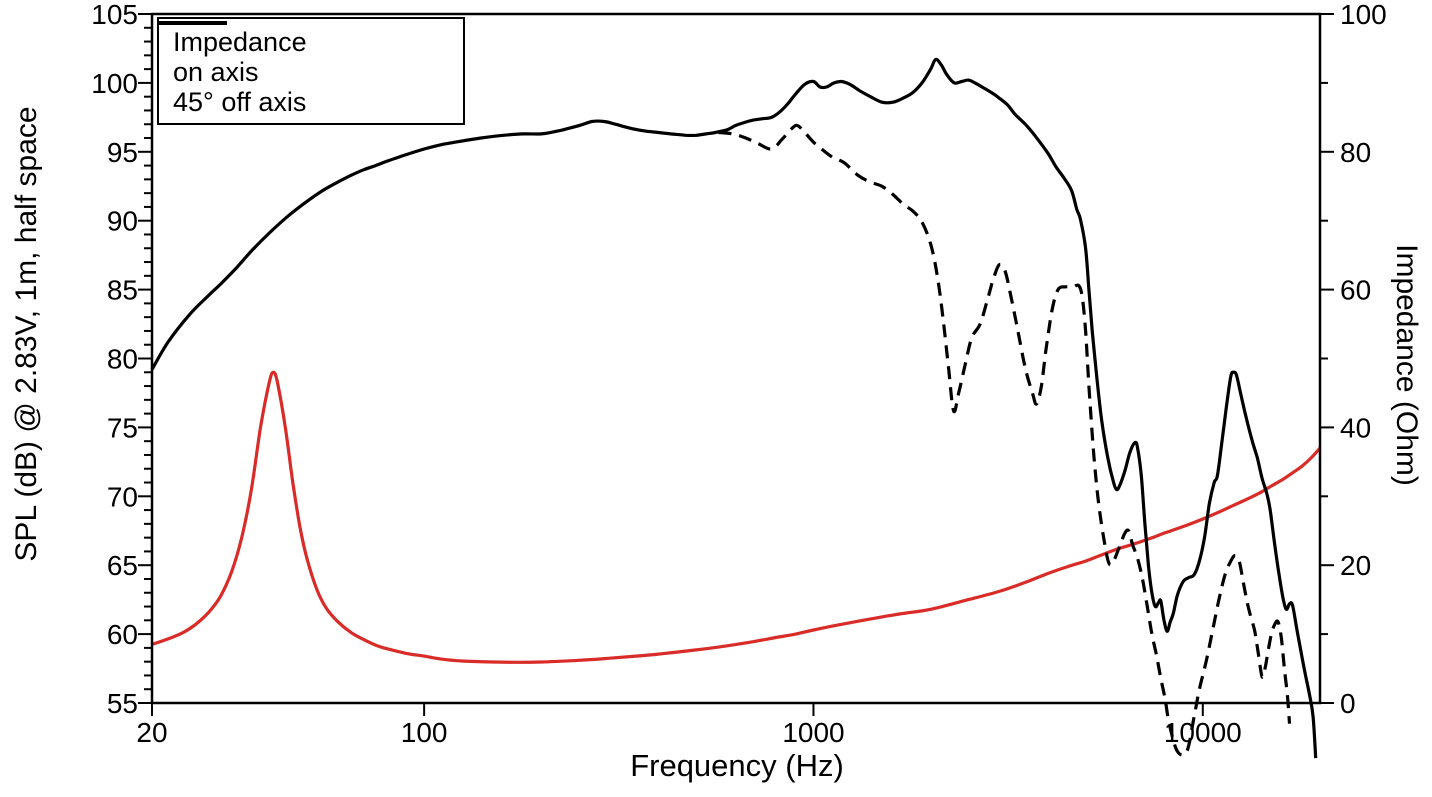 This screenshot has height=797, width=1432. I want to click on y-right-tick-label: 20, so click(1355, 565).